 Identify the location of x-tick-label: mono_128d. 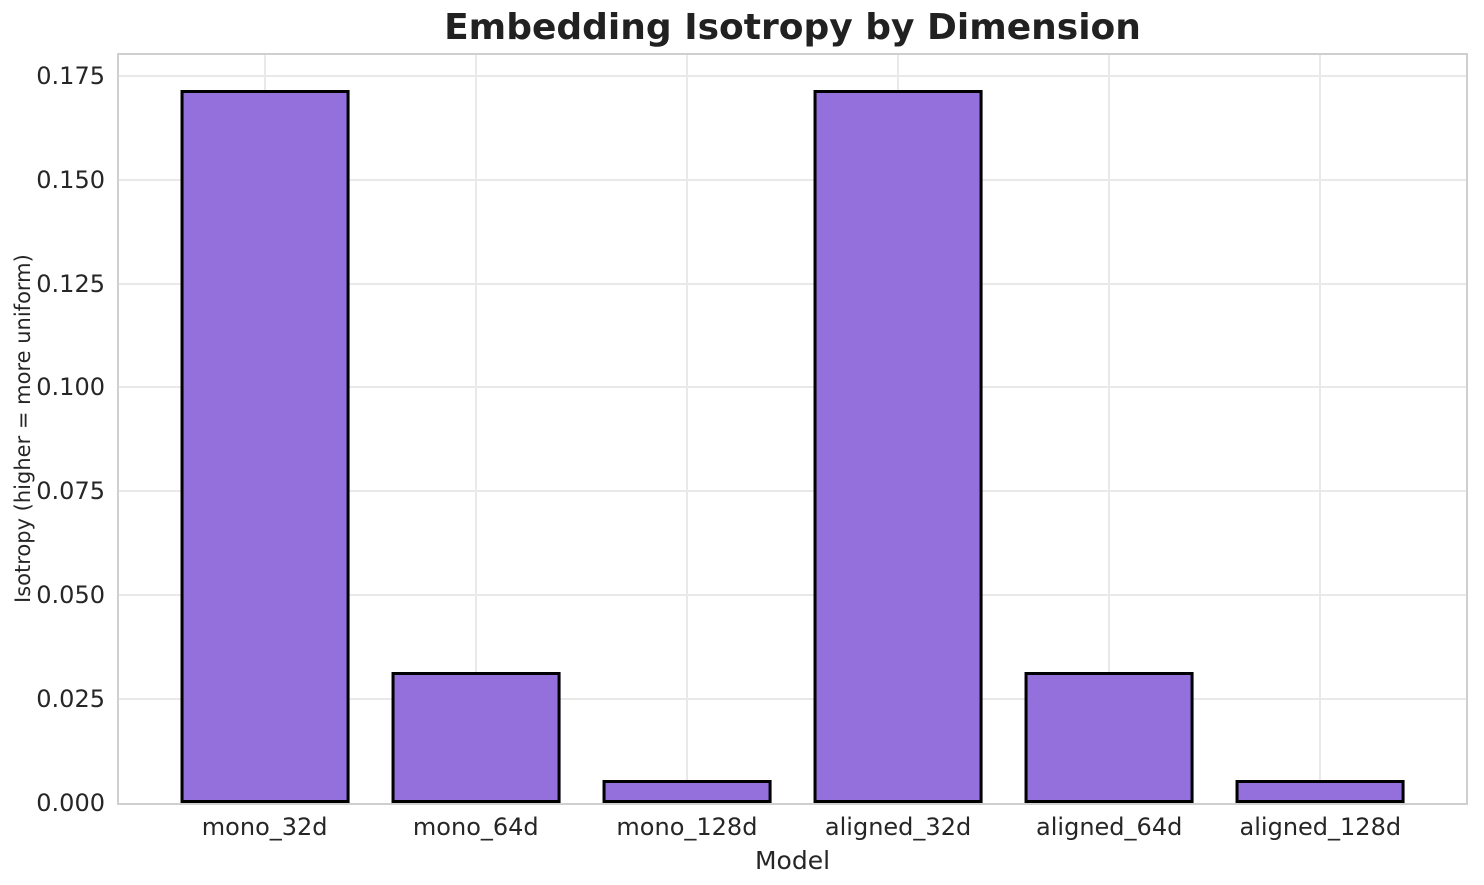
(687, 827).